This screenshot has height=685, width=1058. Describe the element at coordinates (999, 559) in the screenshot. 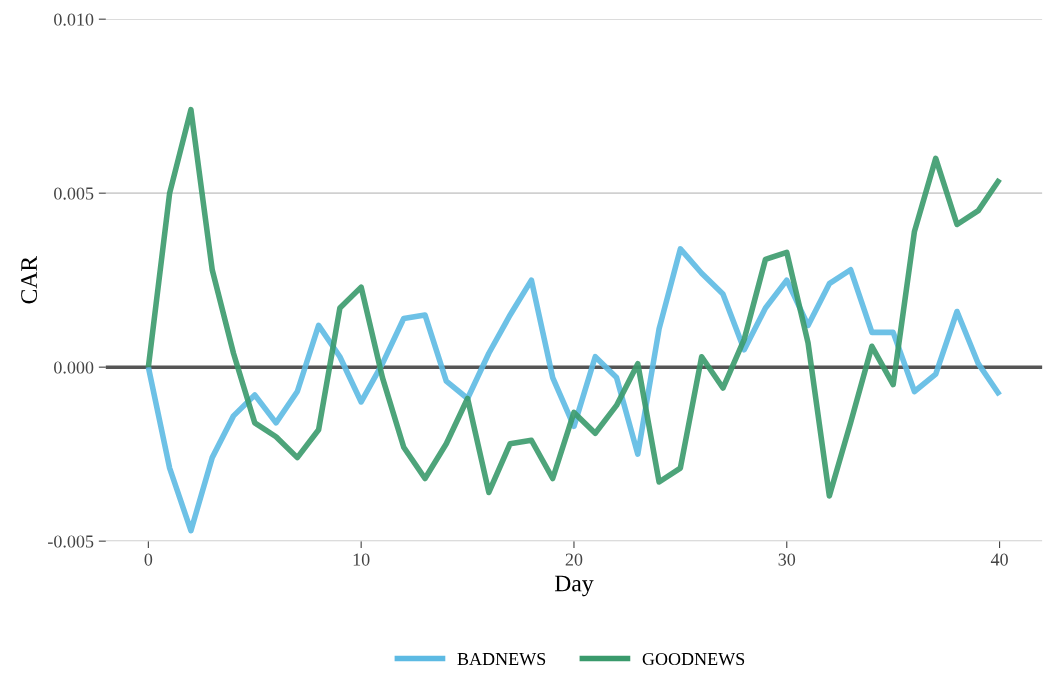

I see `x-tick-label: 40` at that location.